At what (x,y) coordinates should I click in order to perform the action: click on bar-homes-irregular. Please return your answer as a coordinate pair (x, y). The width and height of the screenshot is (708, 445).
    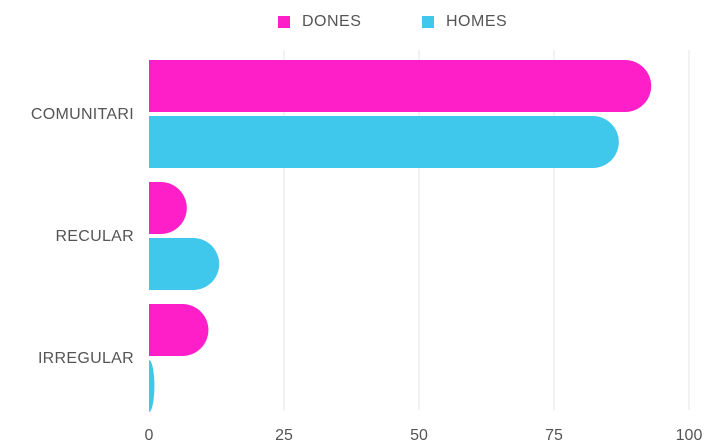
    Looking at the image, I should click on (152, 386).